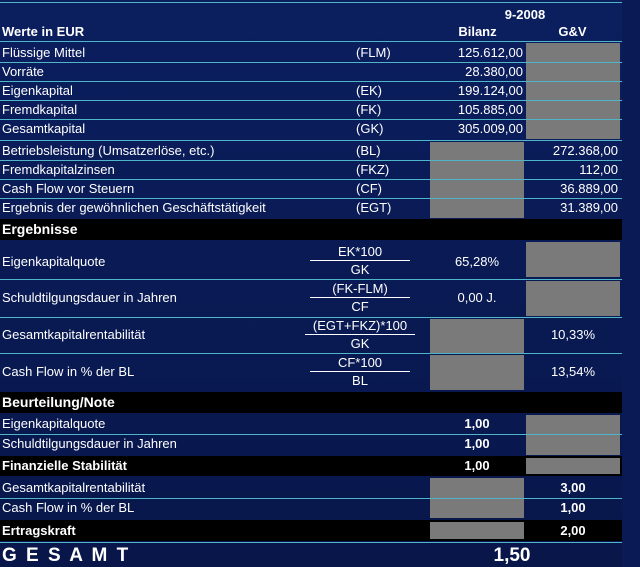  What do you see at coordinates (54, 261) in the screenshot?
I see `ratio-label: Eigenkapitalquote` at bounding box center [54, 261].